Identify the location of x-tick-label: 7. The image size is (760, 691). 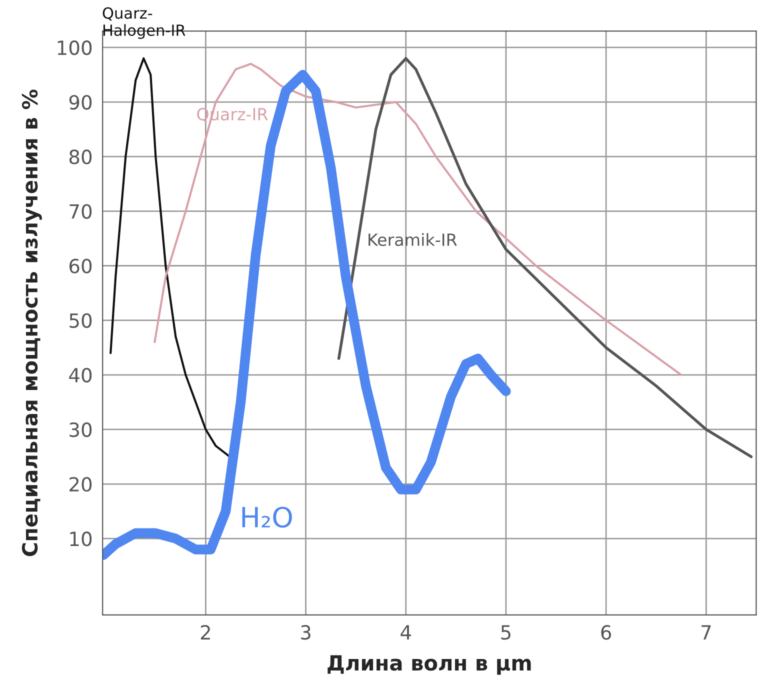
(706, 632).